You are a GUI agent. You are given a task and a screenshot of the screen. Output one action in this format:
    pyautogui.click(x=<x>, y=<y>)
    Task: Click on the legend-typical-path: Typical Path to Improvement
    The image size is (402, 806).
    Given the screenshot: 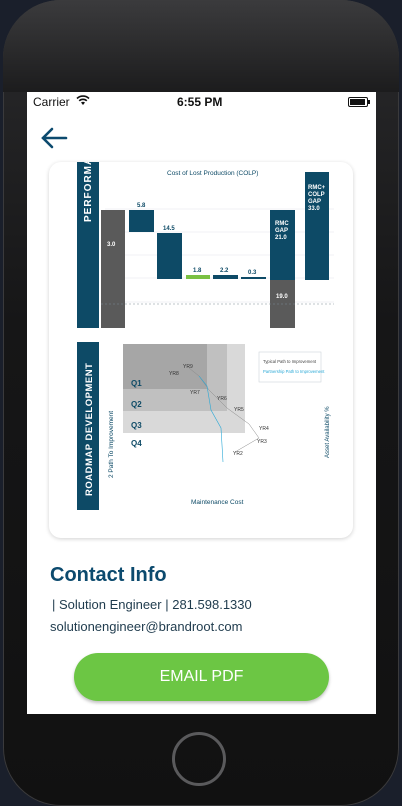 What is the action you would take?
    pyautogui.click(x=290, y=361)
    